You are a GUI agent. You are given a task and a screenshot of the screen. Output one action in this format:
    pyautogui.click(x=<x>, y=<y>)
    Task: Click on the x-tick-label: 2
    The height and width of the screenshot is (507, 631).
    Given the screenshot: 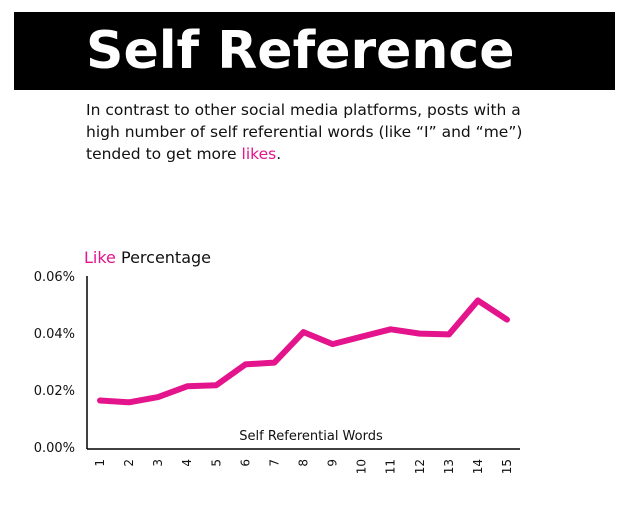 What is the action you would take?
    pyautogui.click(x=129, y=463)
    